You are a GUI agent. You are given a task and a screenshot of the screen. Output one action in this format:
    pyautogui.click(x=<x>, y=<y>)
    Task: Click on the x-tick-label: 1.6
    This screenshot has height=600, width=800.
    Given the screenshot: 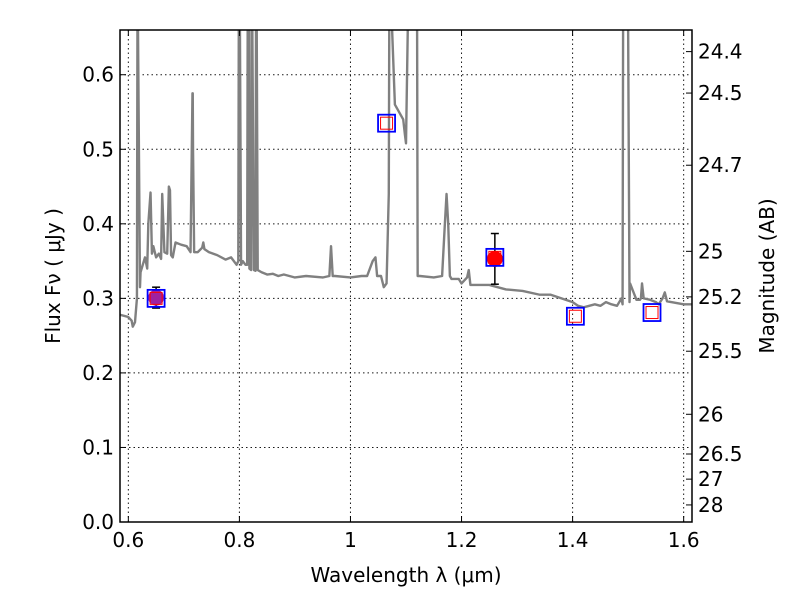 What is the action you would take?
    pyautogui.click(x=684, y=540)
    